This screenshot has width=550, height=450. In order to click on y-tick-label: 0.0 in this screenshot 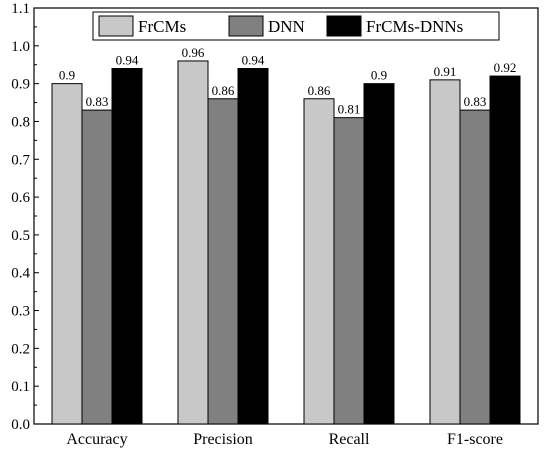, I will do `click(20, 425)`.